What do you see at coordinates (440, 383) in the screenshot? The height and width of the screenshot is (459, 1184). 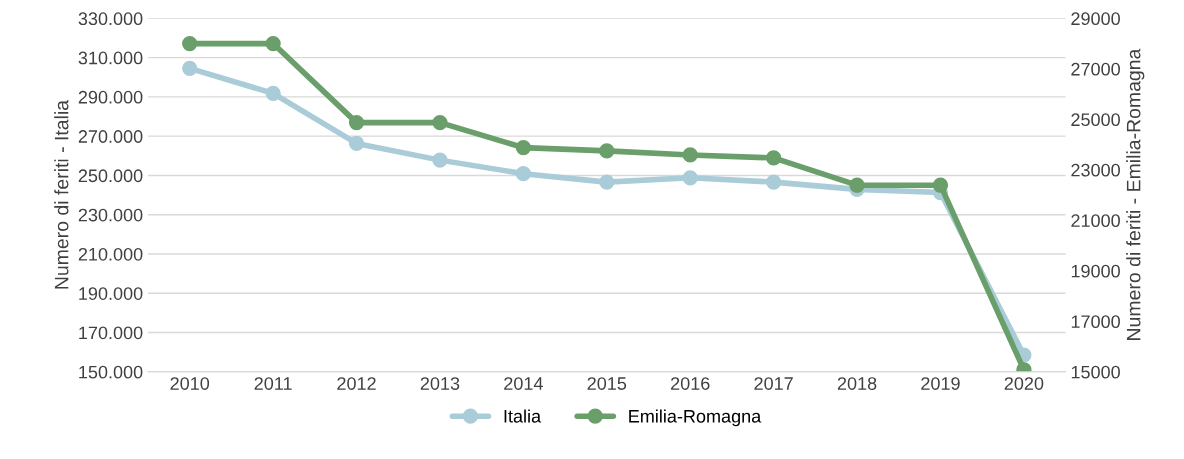 I see `x-tick-label: 2013` at bounding box center [440, 383].